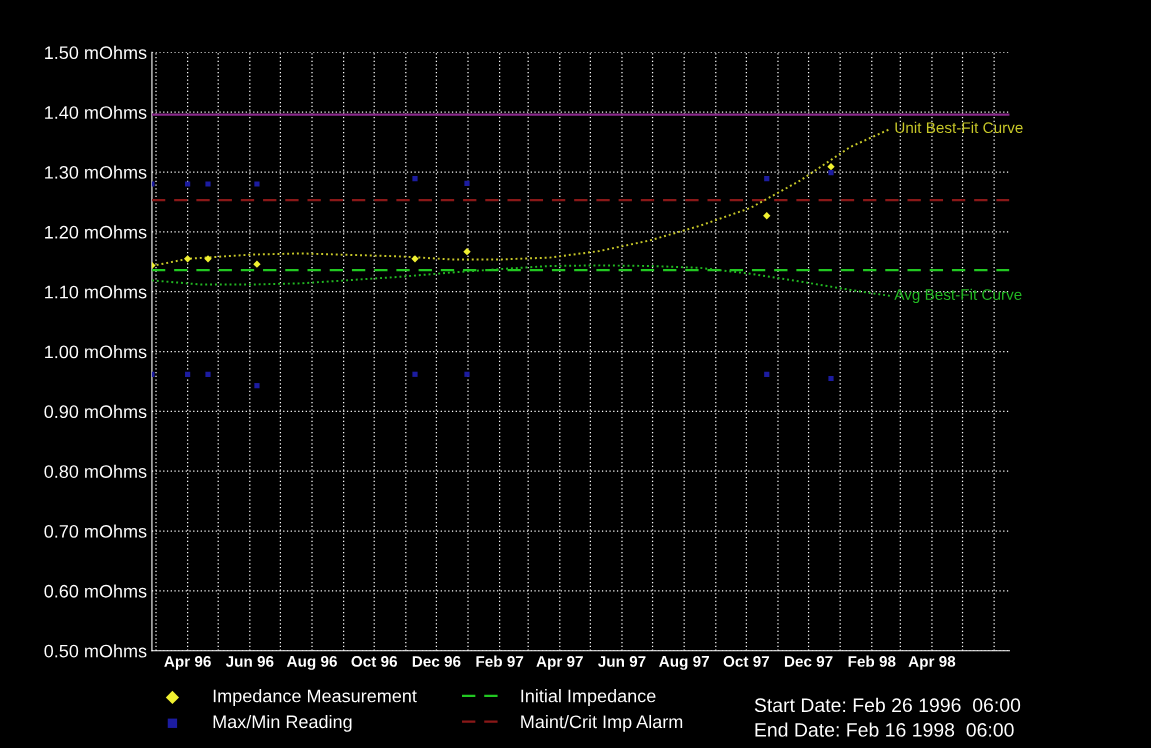 This screenshot has width=1151, height=748. Describe the element at coordinates (500, 661) in the screenshot. I see `x-tick-label: Feb 97` at that location.